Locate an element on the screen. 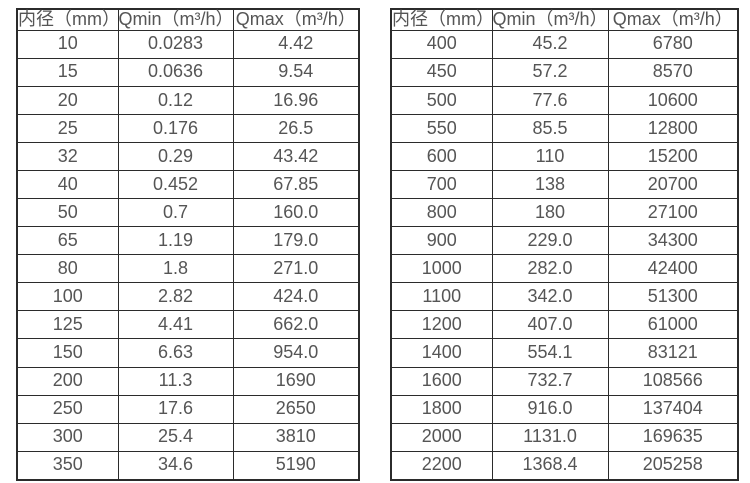  table-row: 32 0.29 43.42 is located at coordinates (188, 157).